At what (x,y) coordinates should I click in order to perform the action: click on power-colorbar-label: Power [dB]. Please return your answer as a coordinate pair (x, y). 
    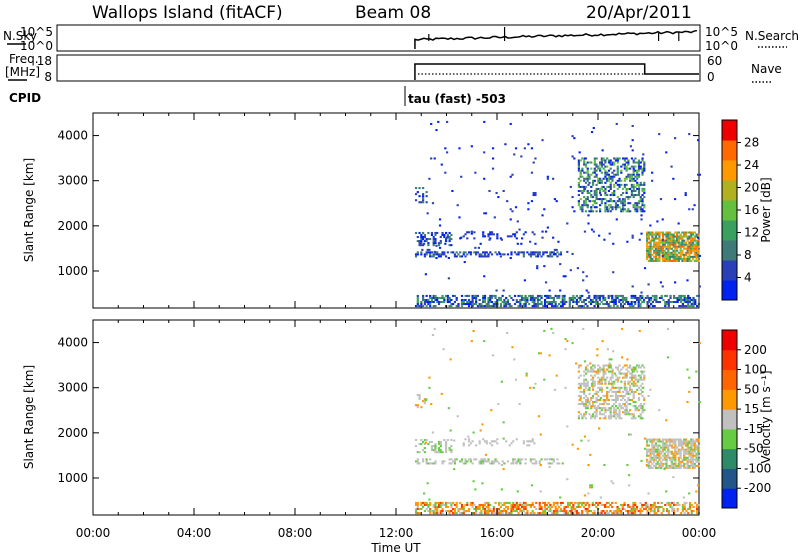
    Looking at the image, I should click on (766, 209).